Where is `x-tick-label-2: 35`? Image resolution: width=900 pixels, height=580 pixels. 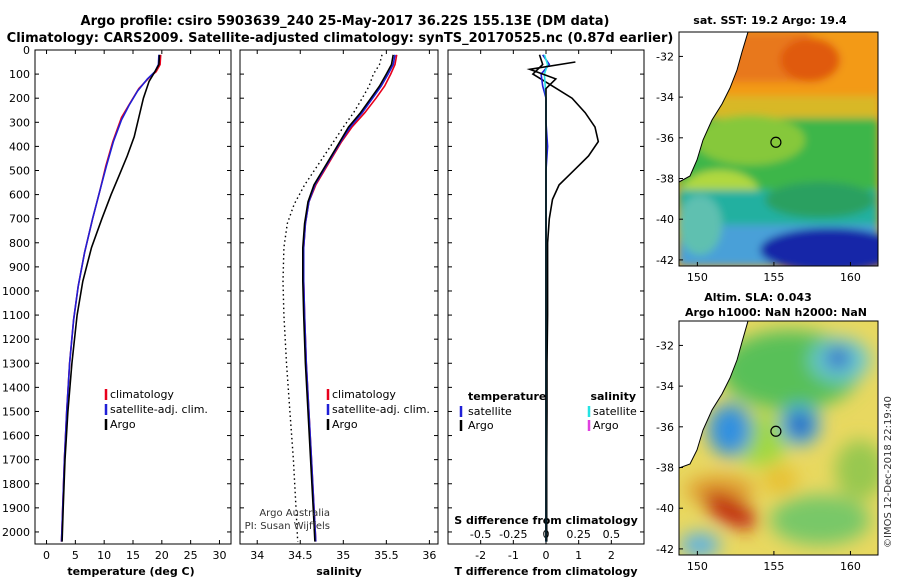 x-tick-label-2: 35 is located at coordinates (343, 555).